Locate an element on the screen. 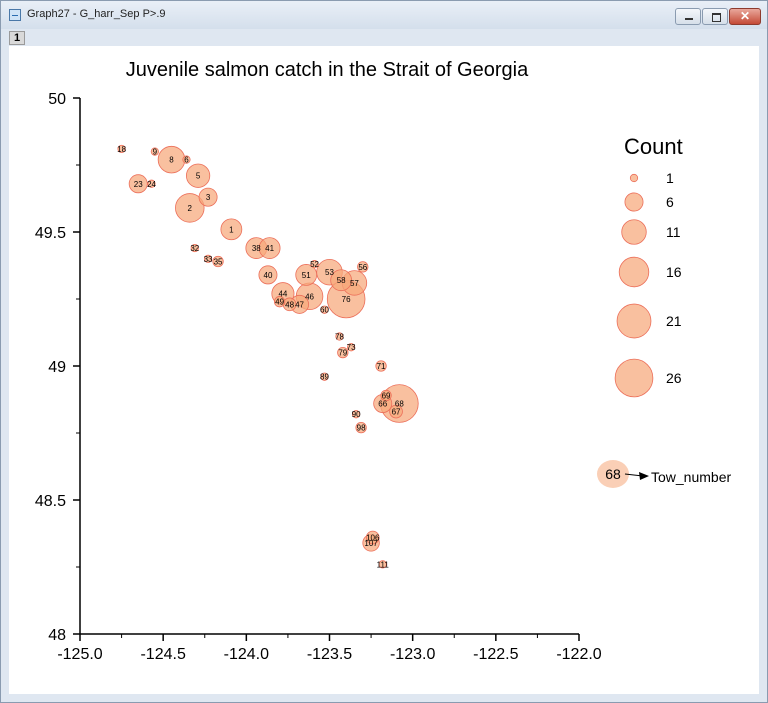  bubble-tow-label: 52 is located at coordinates (314, 264).